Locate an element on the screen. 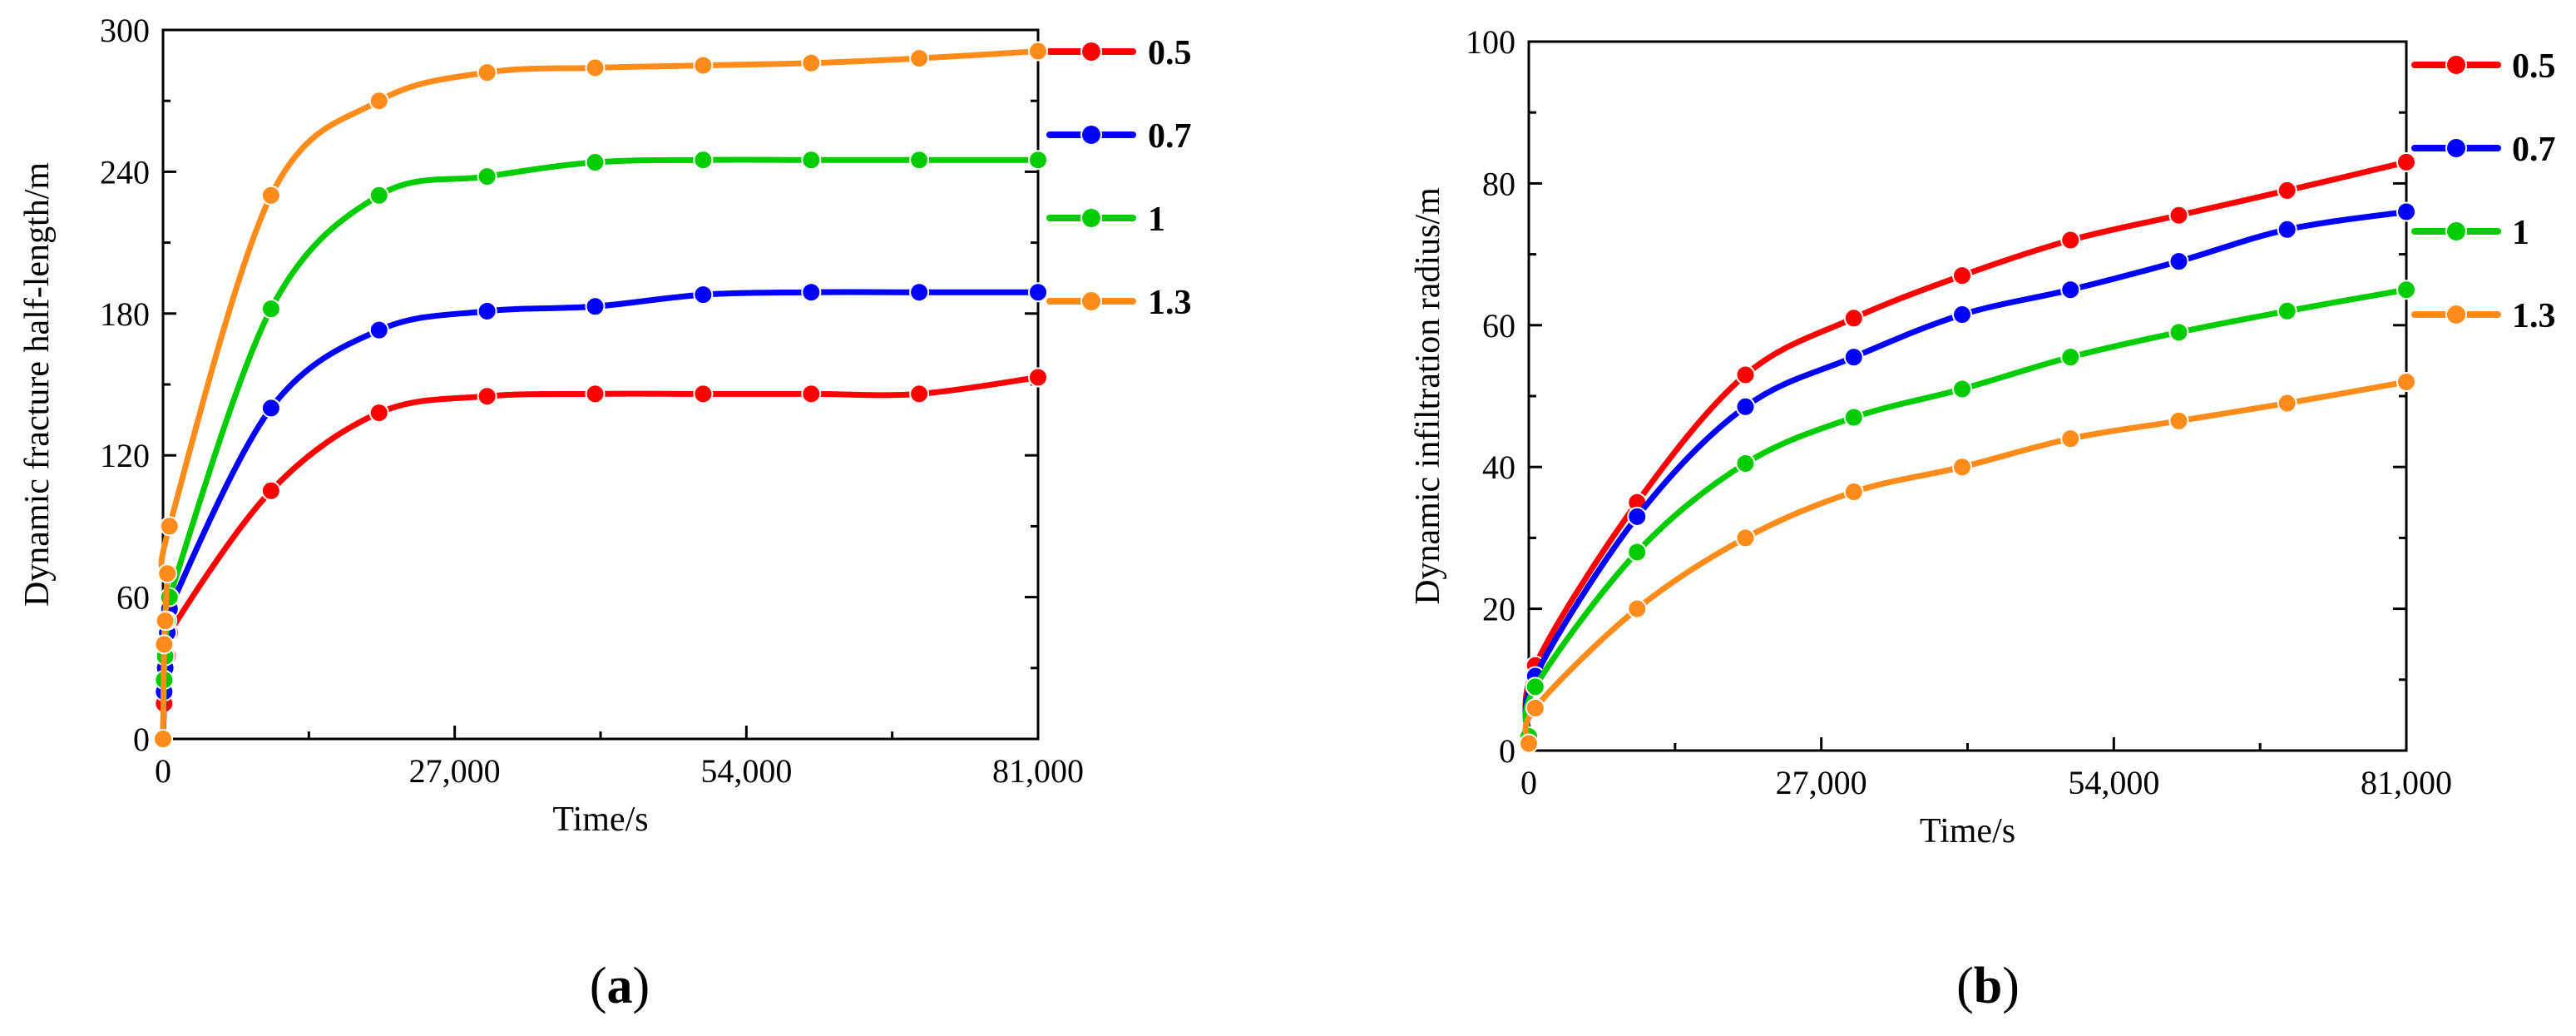  y-tick-label: 120 is located at coordinates (125, 455).